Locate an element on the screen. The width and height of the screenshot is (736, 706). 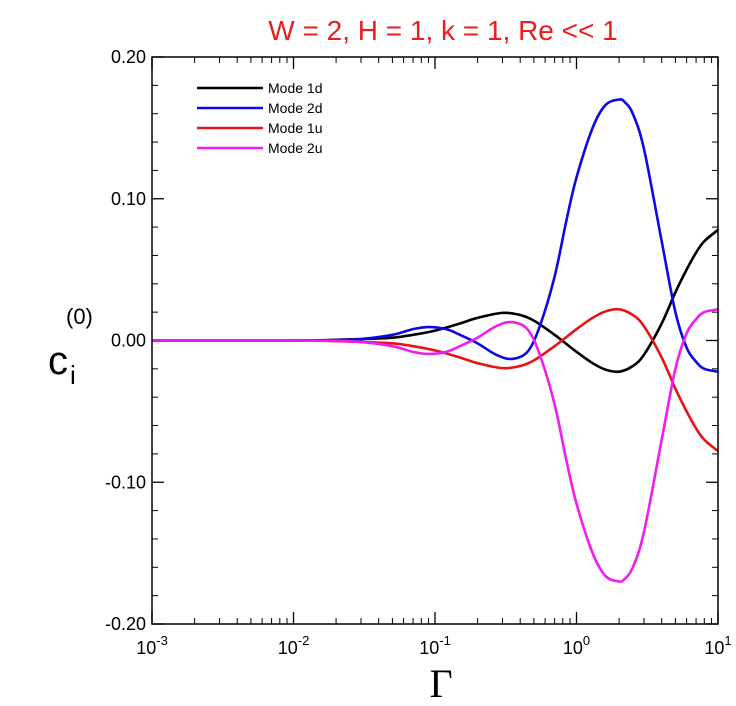
y-tick-label: 0.00 is located at coordinates (128, 341).